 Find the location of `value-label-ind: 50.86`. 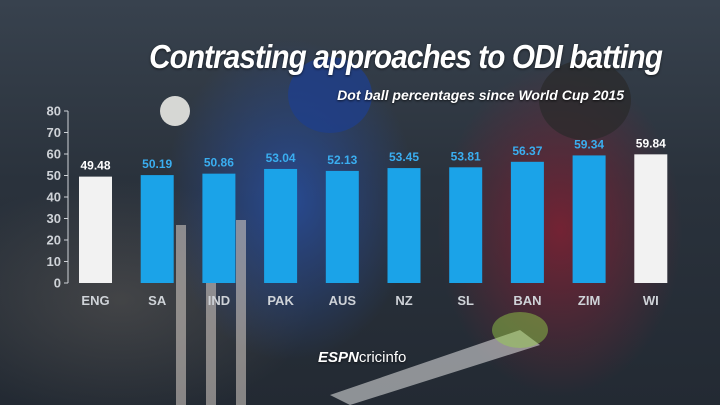

value-label-ind: 50.86 is located at coordinates (219, 163).